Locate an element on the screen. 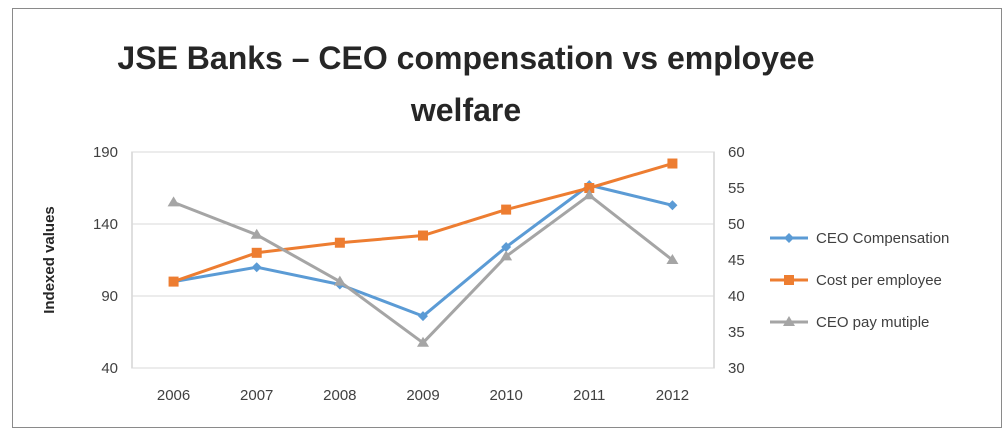  x-tick-label: 2010 is located at coordinates (505, 395).